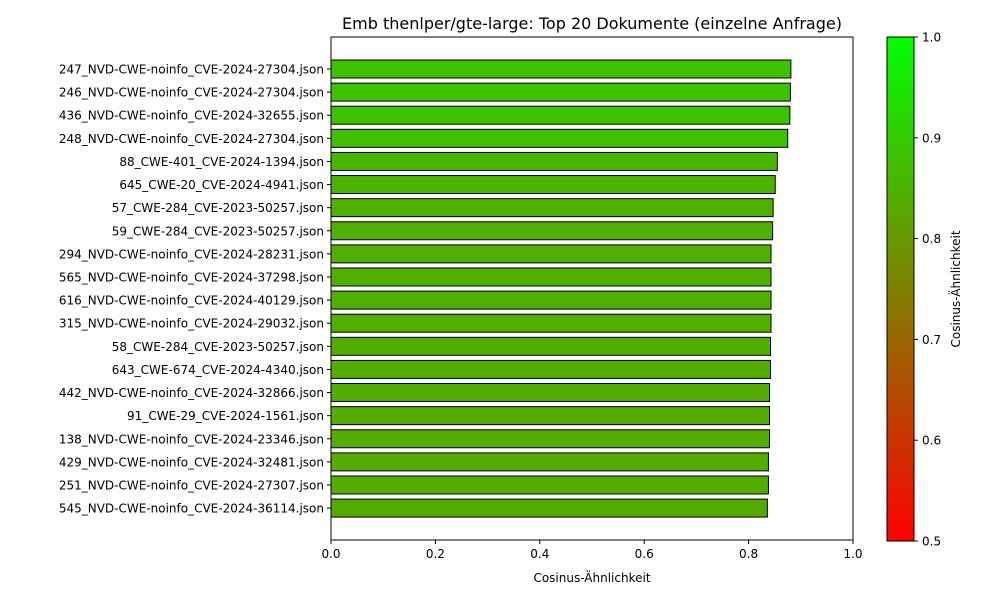 This screenshot has height=604, width=1000. I want to click on y-tick-label: 251_NVD-CWE-noinfo_CVE-2024-27307.json, so click(191, 485).